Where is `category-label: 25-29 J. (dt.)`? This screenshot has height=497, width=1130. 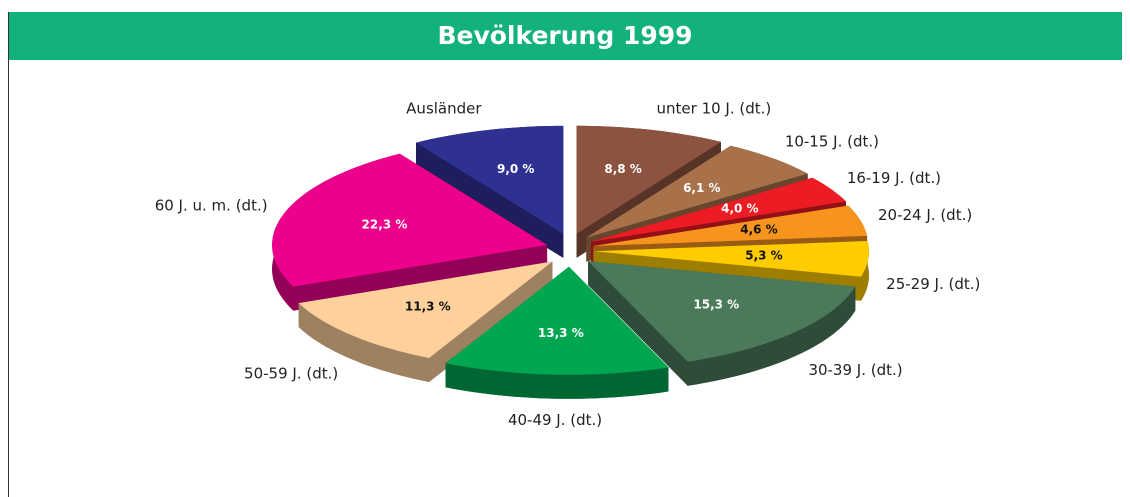 category-label: 25-29 J. (dt.) is located at coordinates (933, 284).